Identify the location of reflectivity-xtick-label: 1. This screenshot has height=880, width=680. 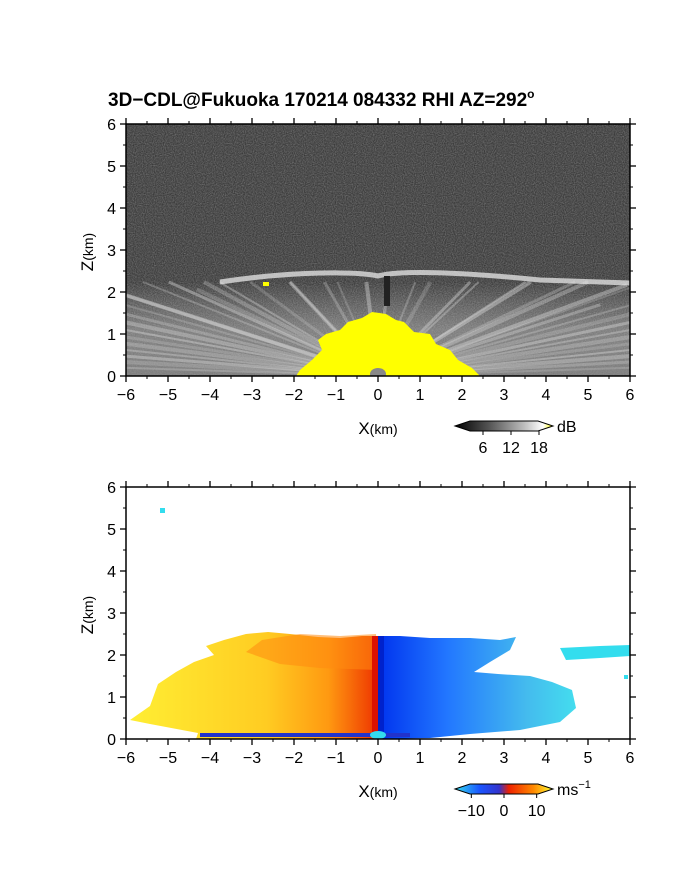
(420, 395).